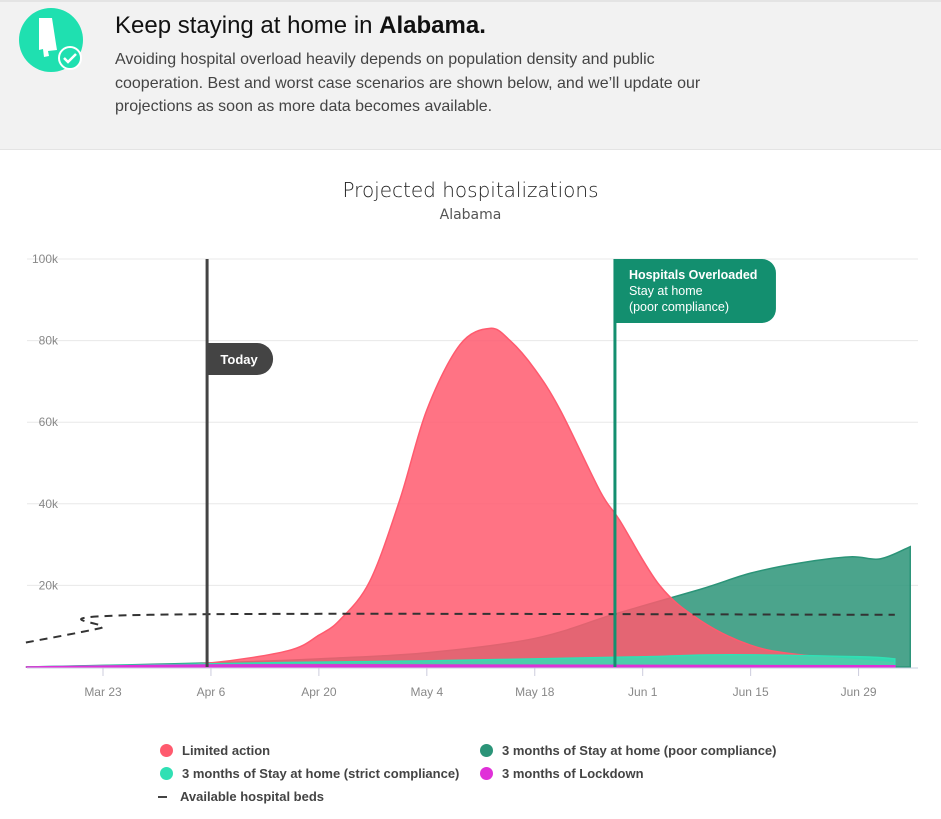  Describe the element at coordinates (859, 692) in the screenshot. I see `x-tick-label: Jun 29` at that location.